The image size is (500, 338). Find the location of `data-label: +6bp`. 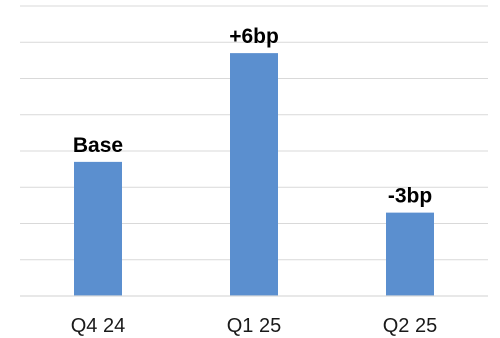

data-label: +6bp is located at coordinates (254, 36).